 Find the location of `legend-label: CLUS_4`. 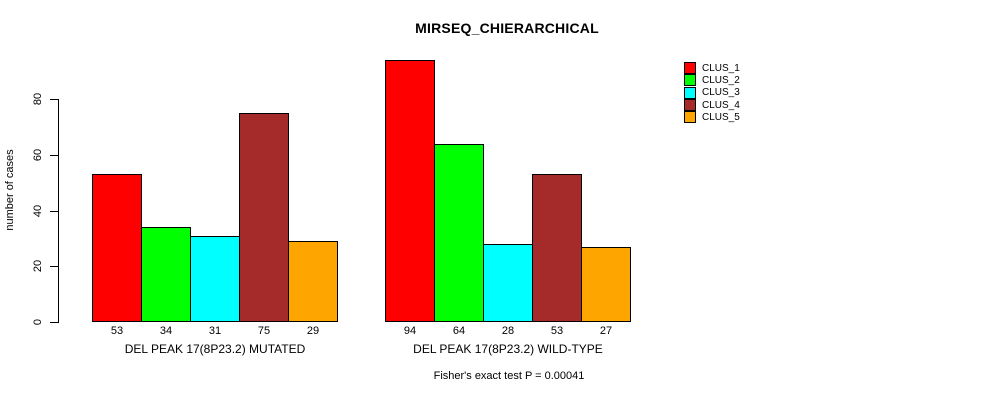

legend-label: CLUS_4 is located at coordinates (721, 105).